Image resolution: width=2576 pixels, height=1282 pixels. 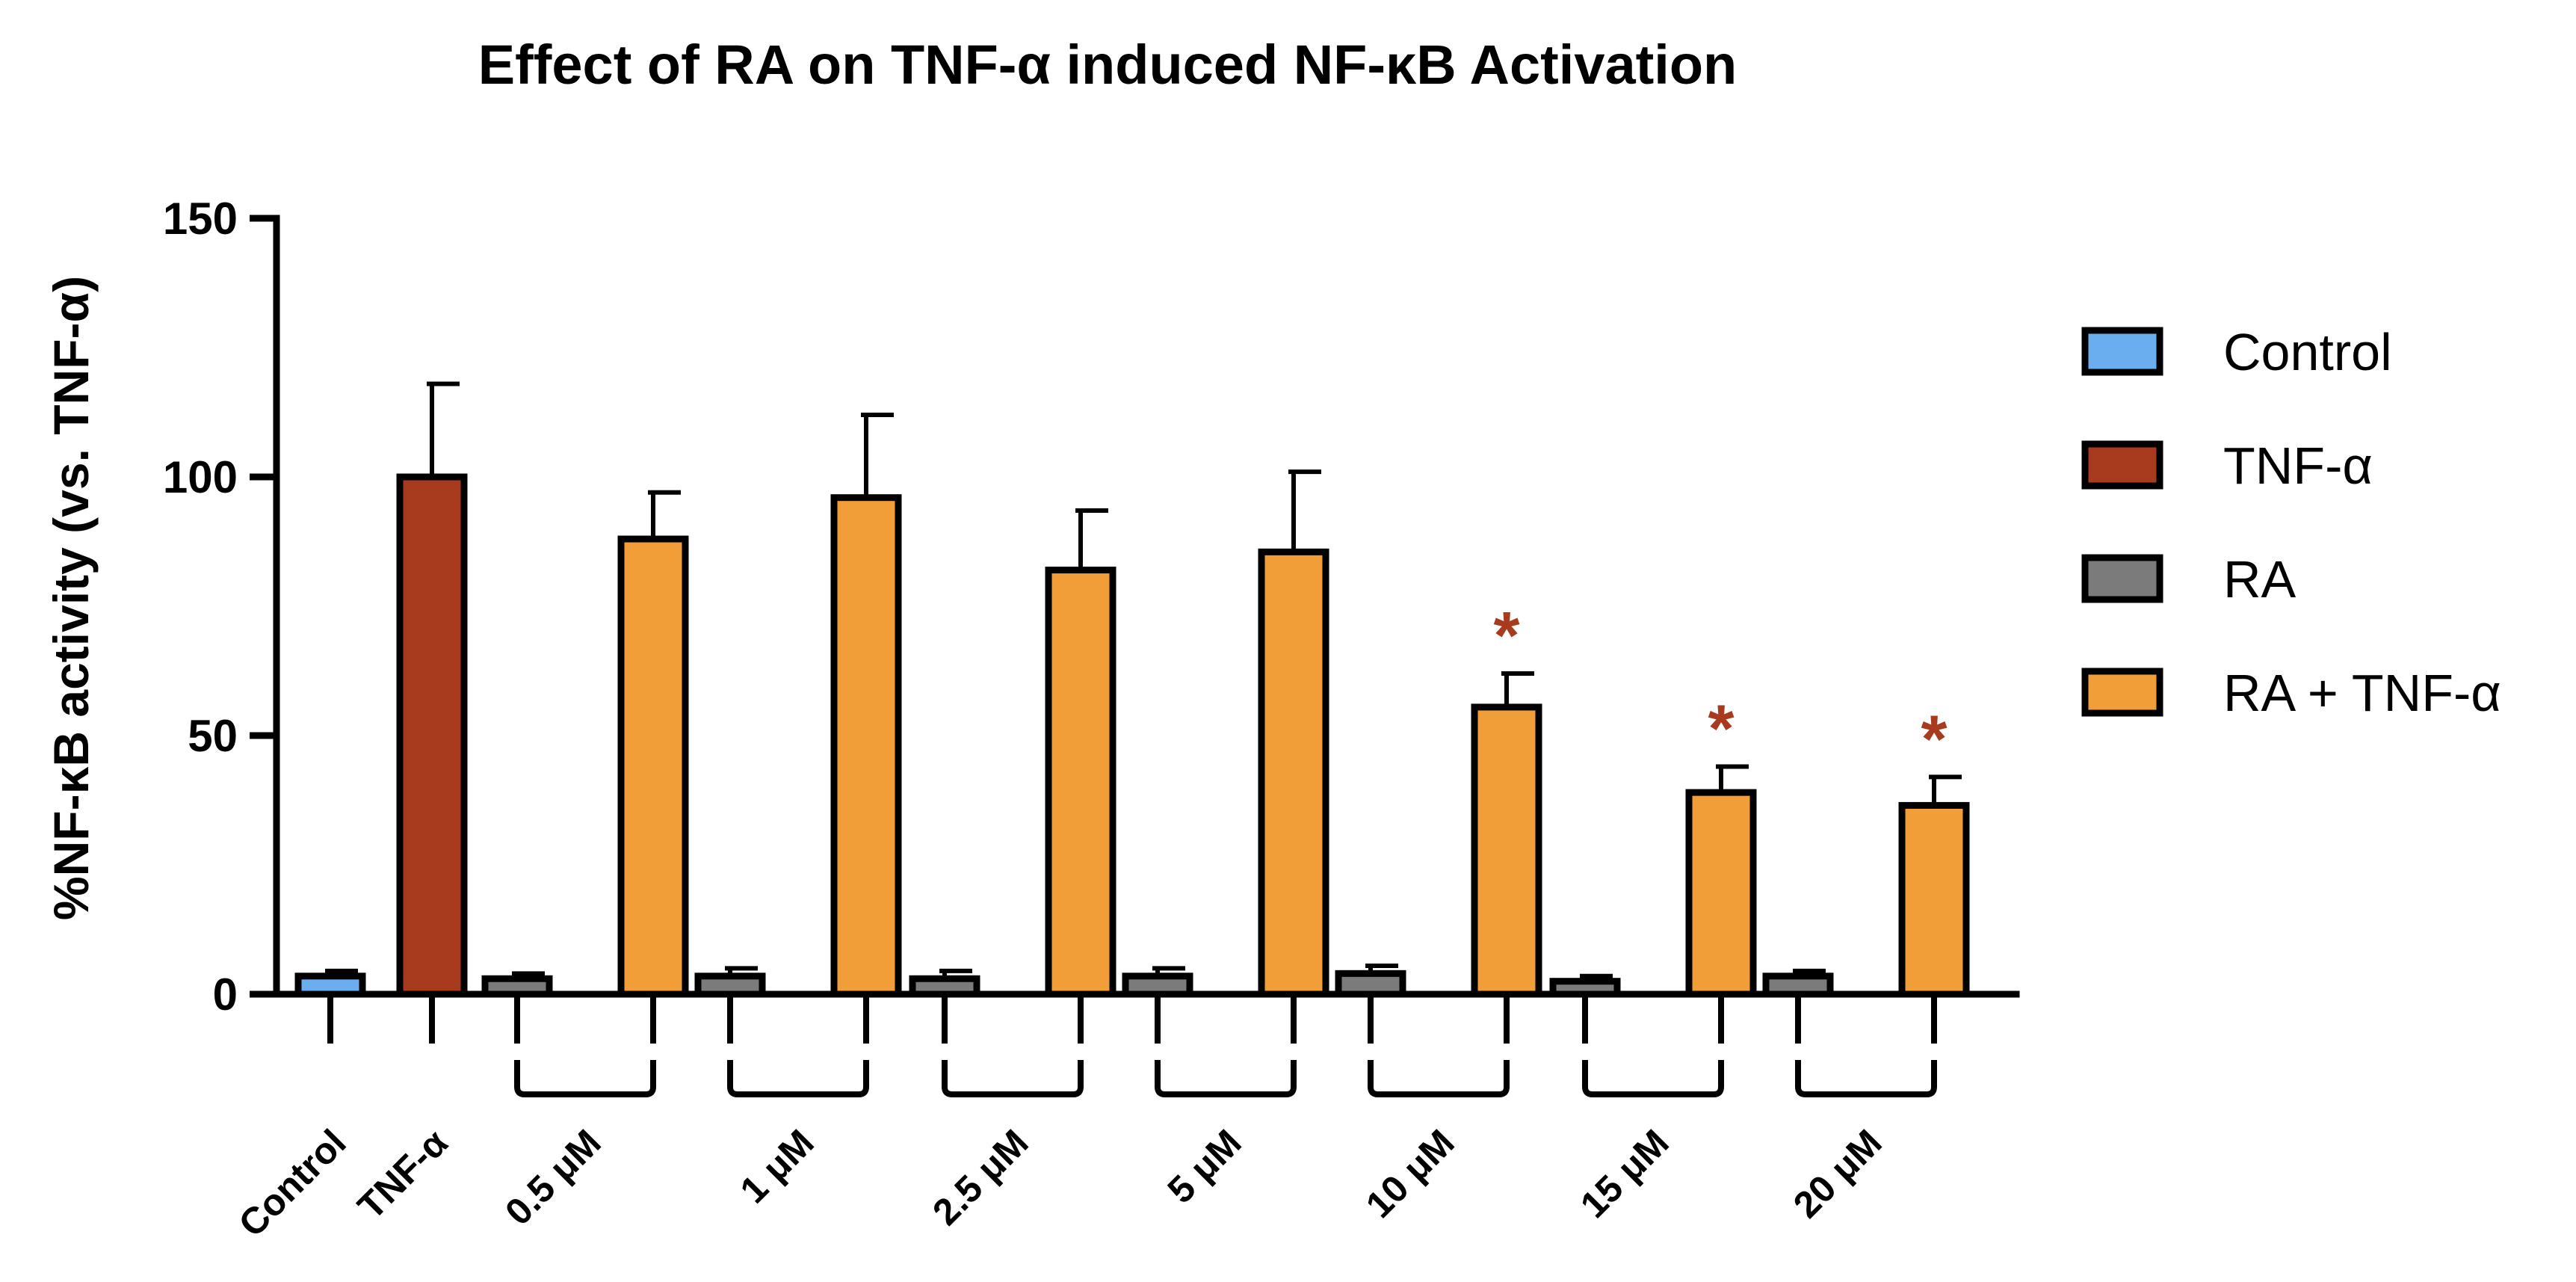 I want to click on x-bracket-20-m, so click(x=1866, y=1047).